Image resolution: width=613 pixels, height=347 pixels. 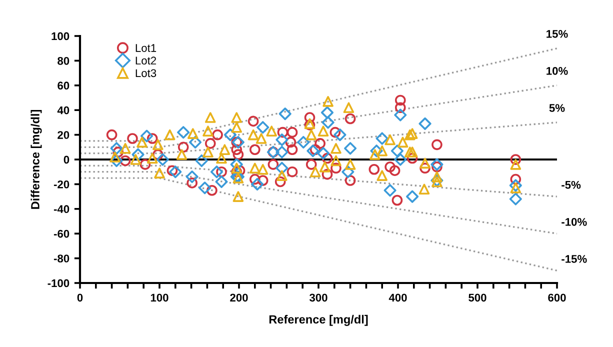 I want to click on y-tick-label: 80, so click(x=64, y=60).